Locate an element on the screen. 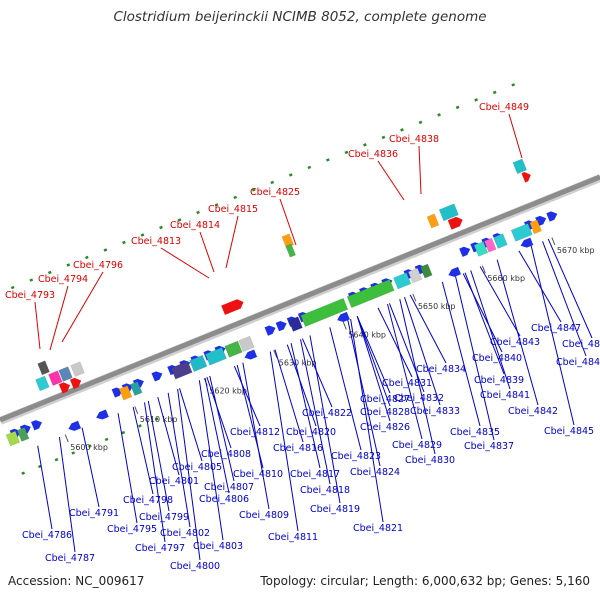 This screenshot has height=600, width=600. bottom-gene-label: Cbei_4828 is located at coordinates (385, 412).